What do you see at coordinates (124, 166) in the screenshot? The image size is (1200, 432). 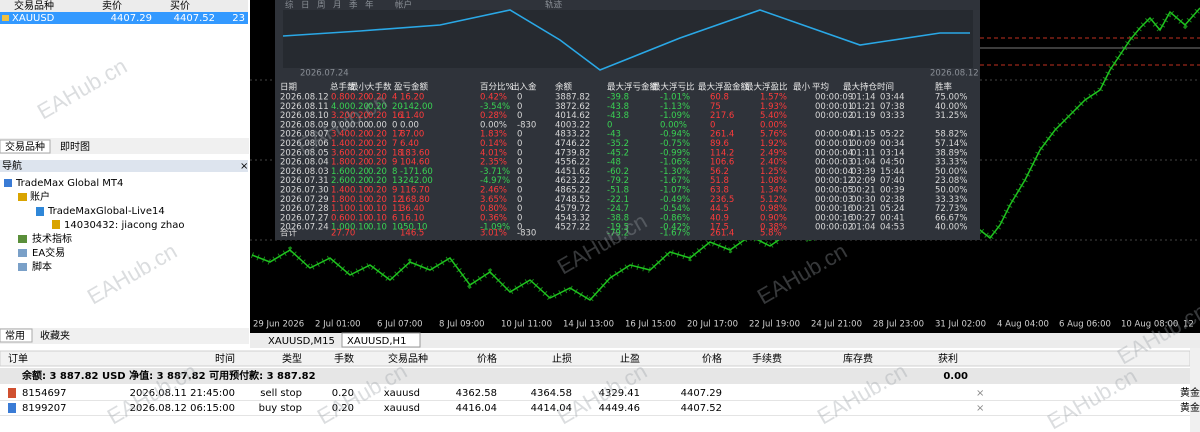 I see `navigator-header-bg` at bounding box center [124, 166].